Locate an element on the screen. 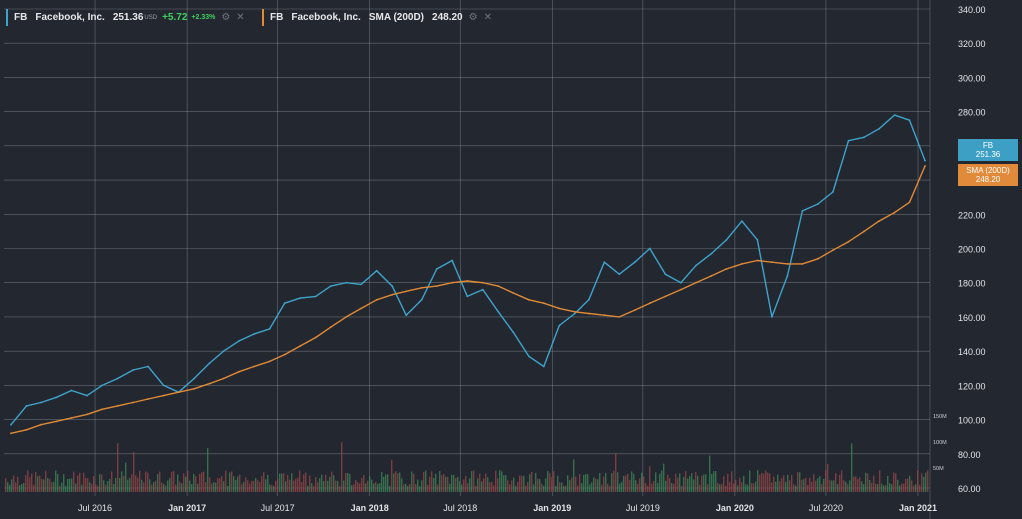 Image resolution: width=1022 pixels, height=519 pixels. legend-sma-color is located at coordinates (263, 17).